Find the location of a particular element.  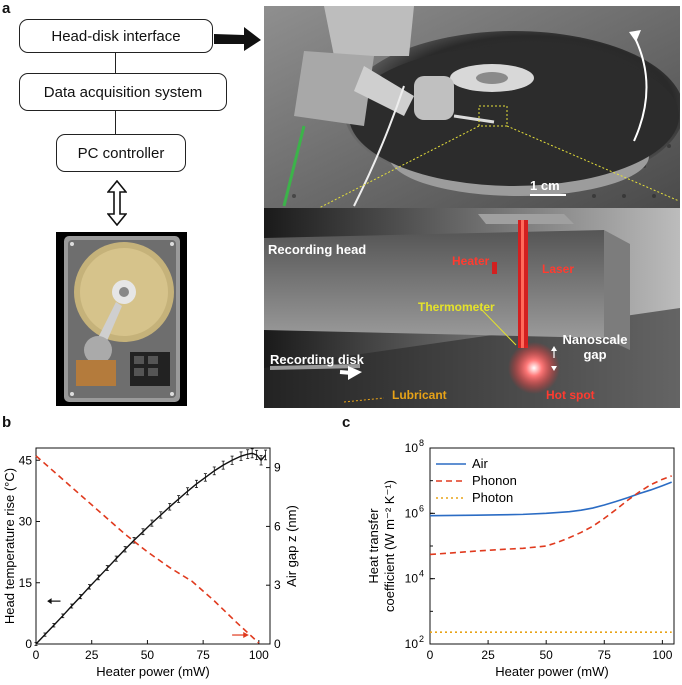

heater-label: Heater is located at coordinates (471, 261).